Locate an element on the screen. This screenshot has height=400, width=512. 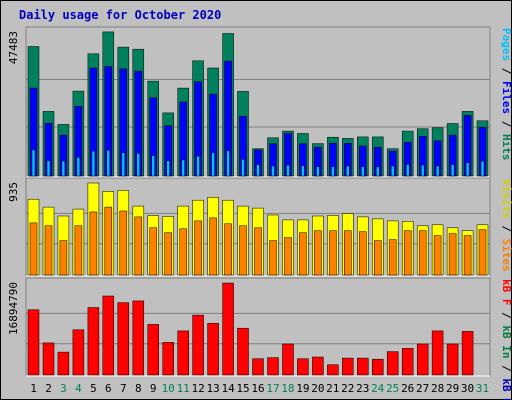
x-tick-label: 6 is located at coordinates (108, 388).